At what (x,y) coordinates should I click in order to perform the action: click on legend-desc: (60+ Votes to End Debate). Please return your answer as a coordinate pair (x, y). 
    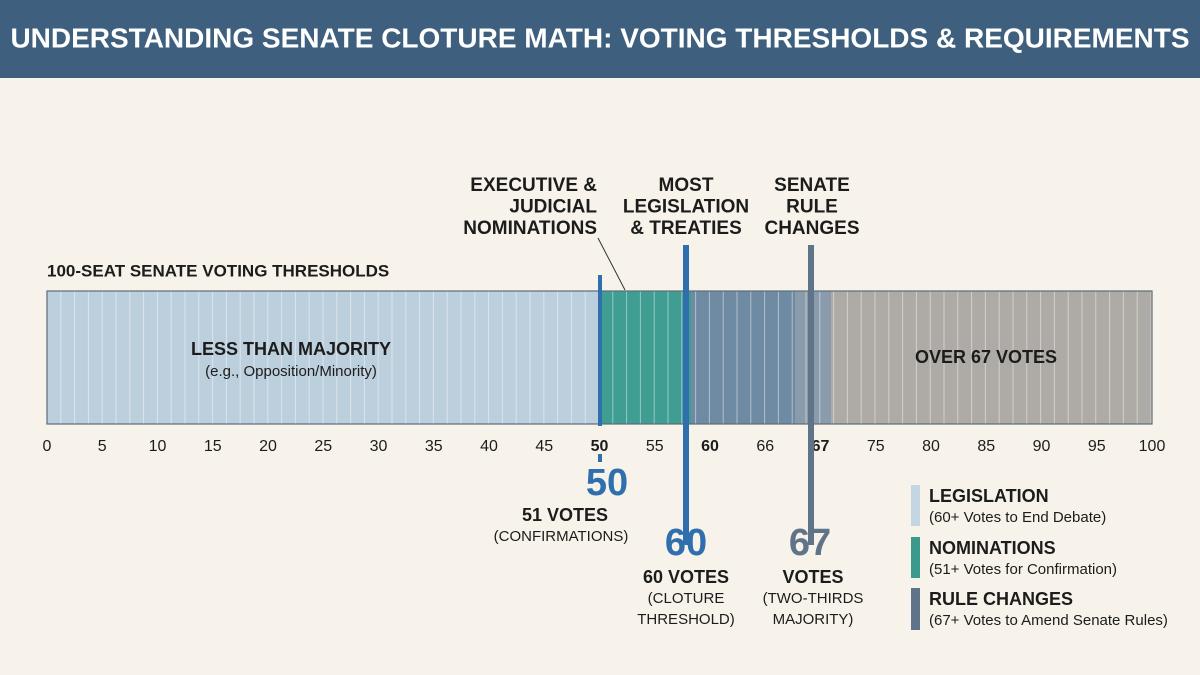
    Looking at the image, I should click on (1017, 517).